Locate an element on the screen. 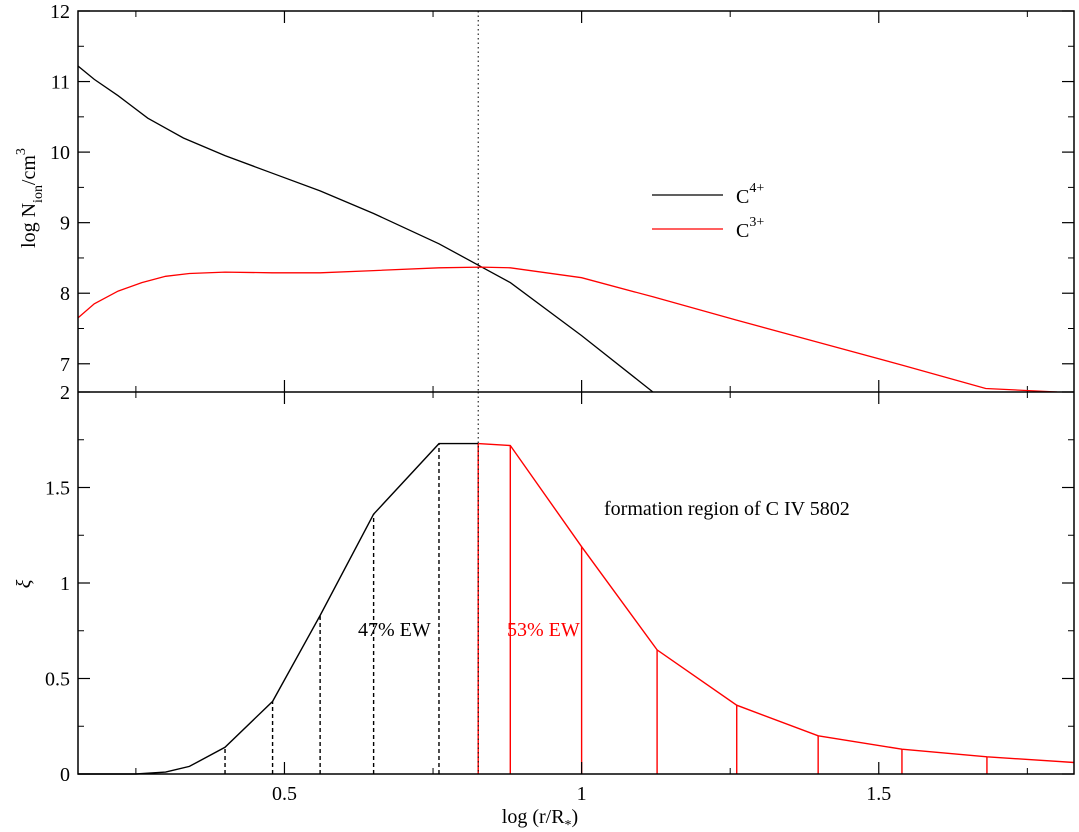 The image size is (1079, 832). y-tick-label: 10 is located at coordinates (60, 153).